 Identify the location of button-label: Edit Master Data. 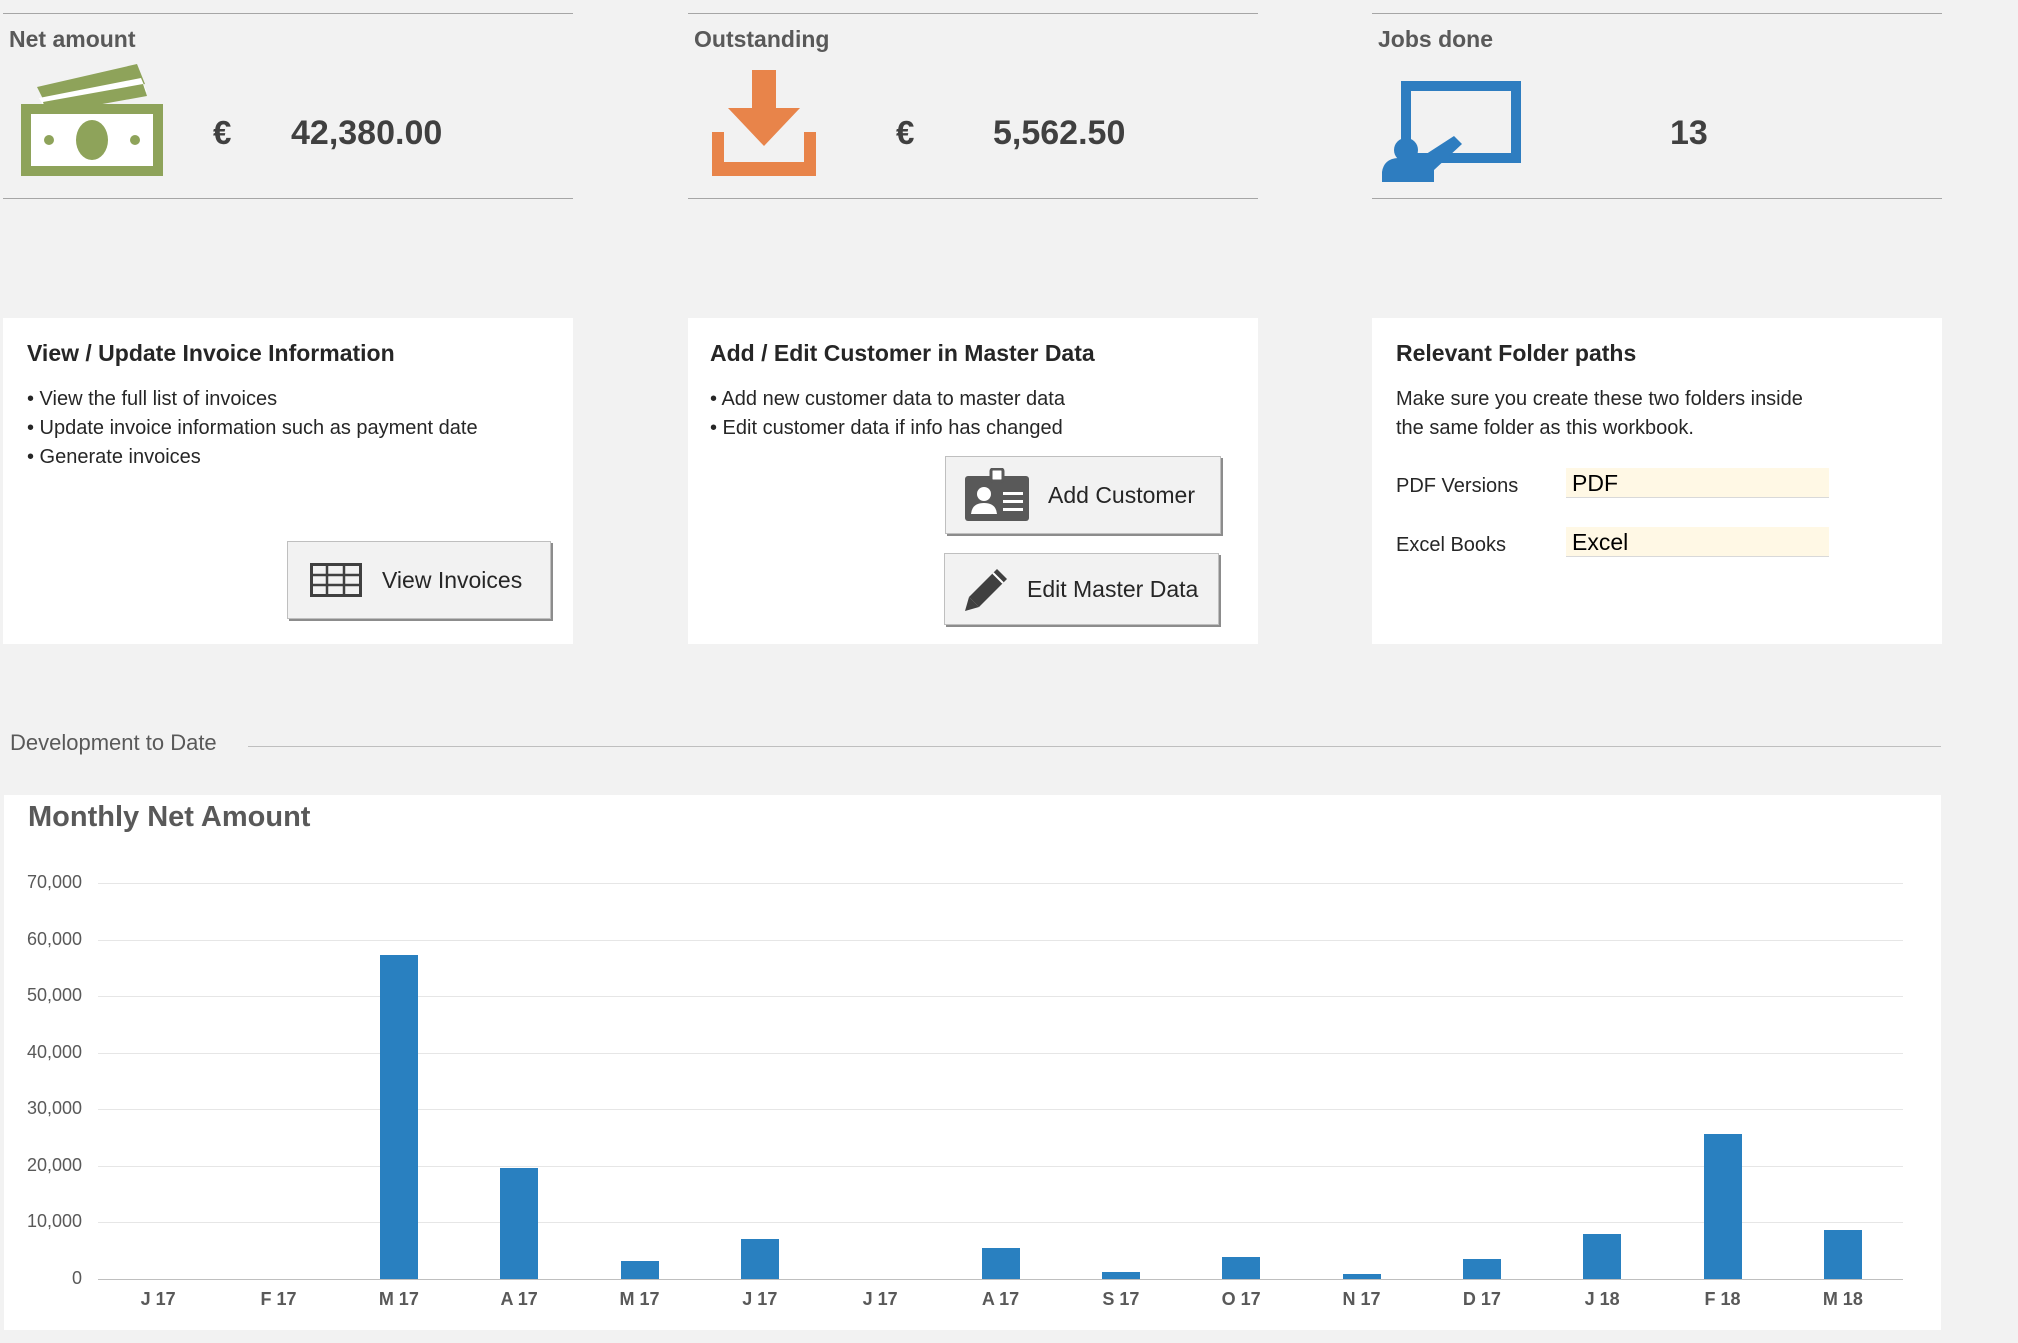
(1113, 588).